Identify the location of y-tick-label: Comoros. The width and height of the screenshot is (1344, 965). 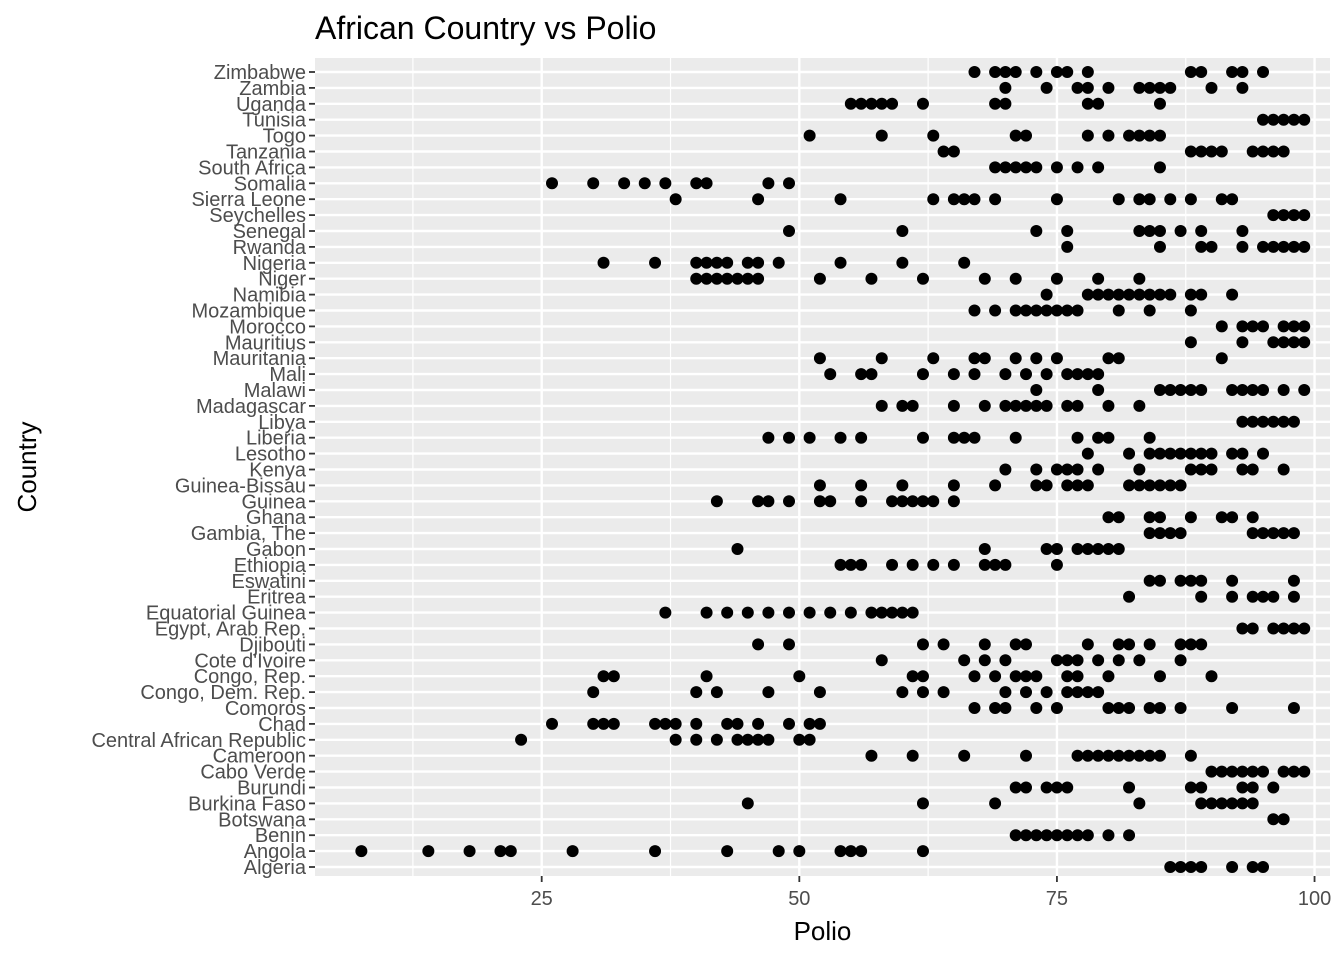
(265, 709).